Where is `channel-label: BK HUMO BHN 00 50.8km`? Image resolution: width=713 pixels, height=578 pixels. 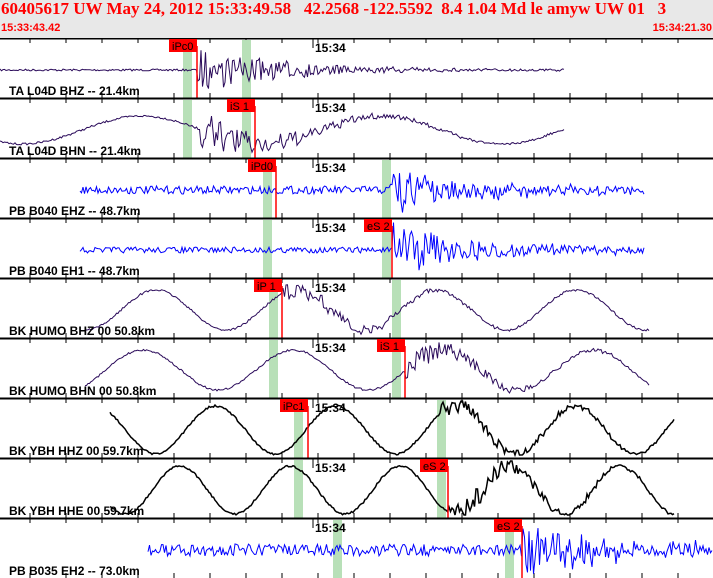 channel-label: BK HUMO BHN 00 50.8km is located at coordinates (82, 391).